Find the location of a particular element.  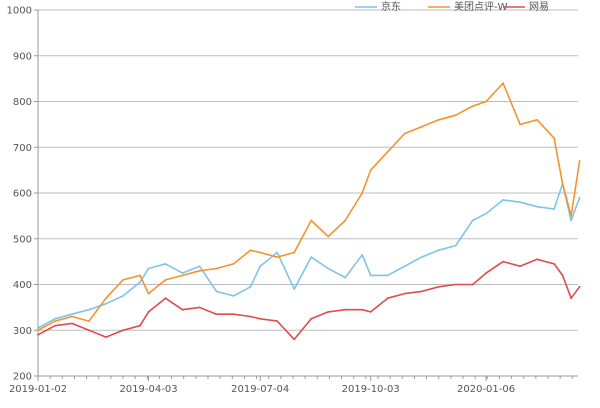

legend: 京东 美团点评-W 网易 is located at coordinates (452, 6).